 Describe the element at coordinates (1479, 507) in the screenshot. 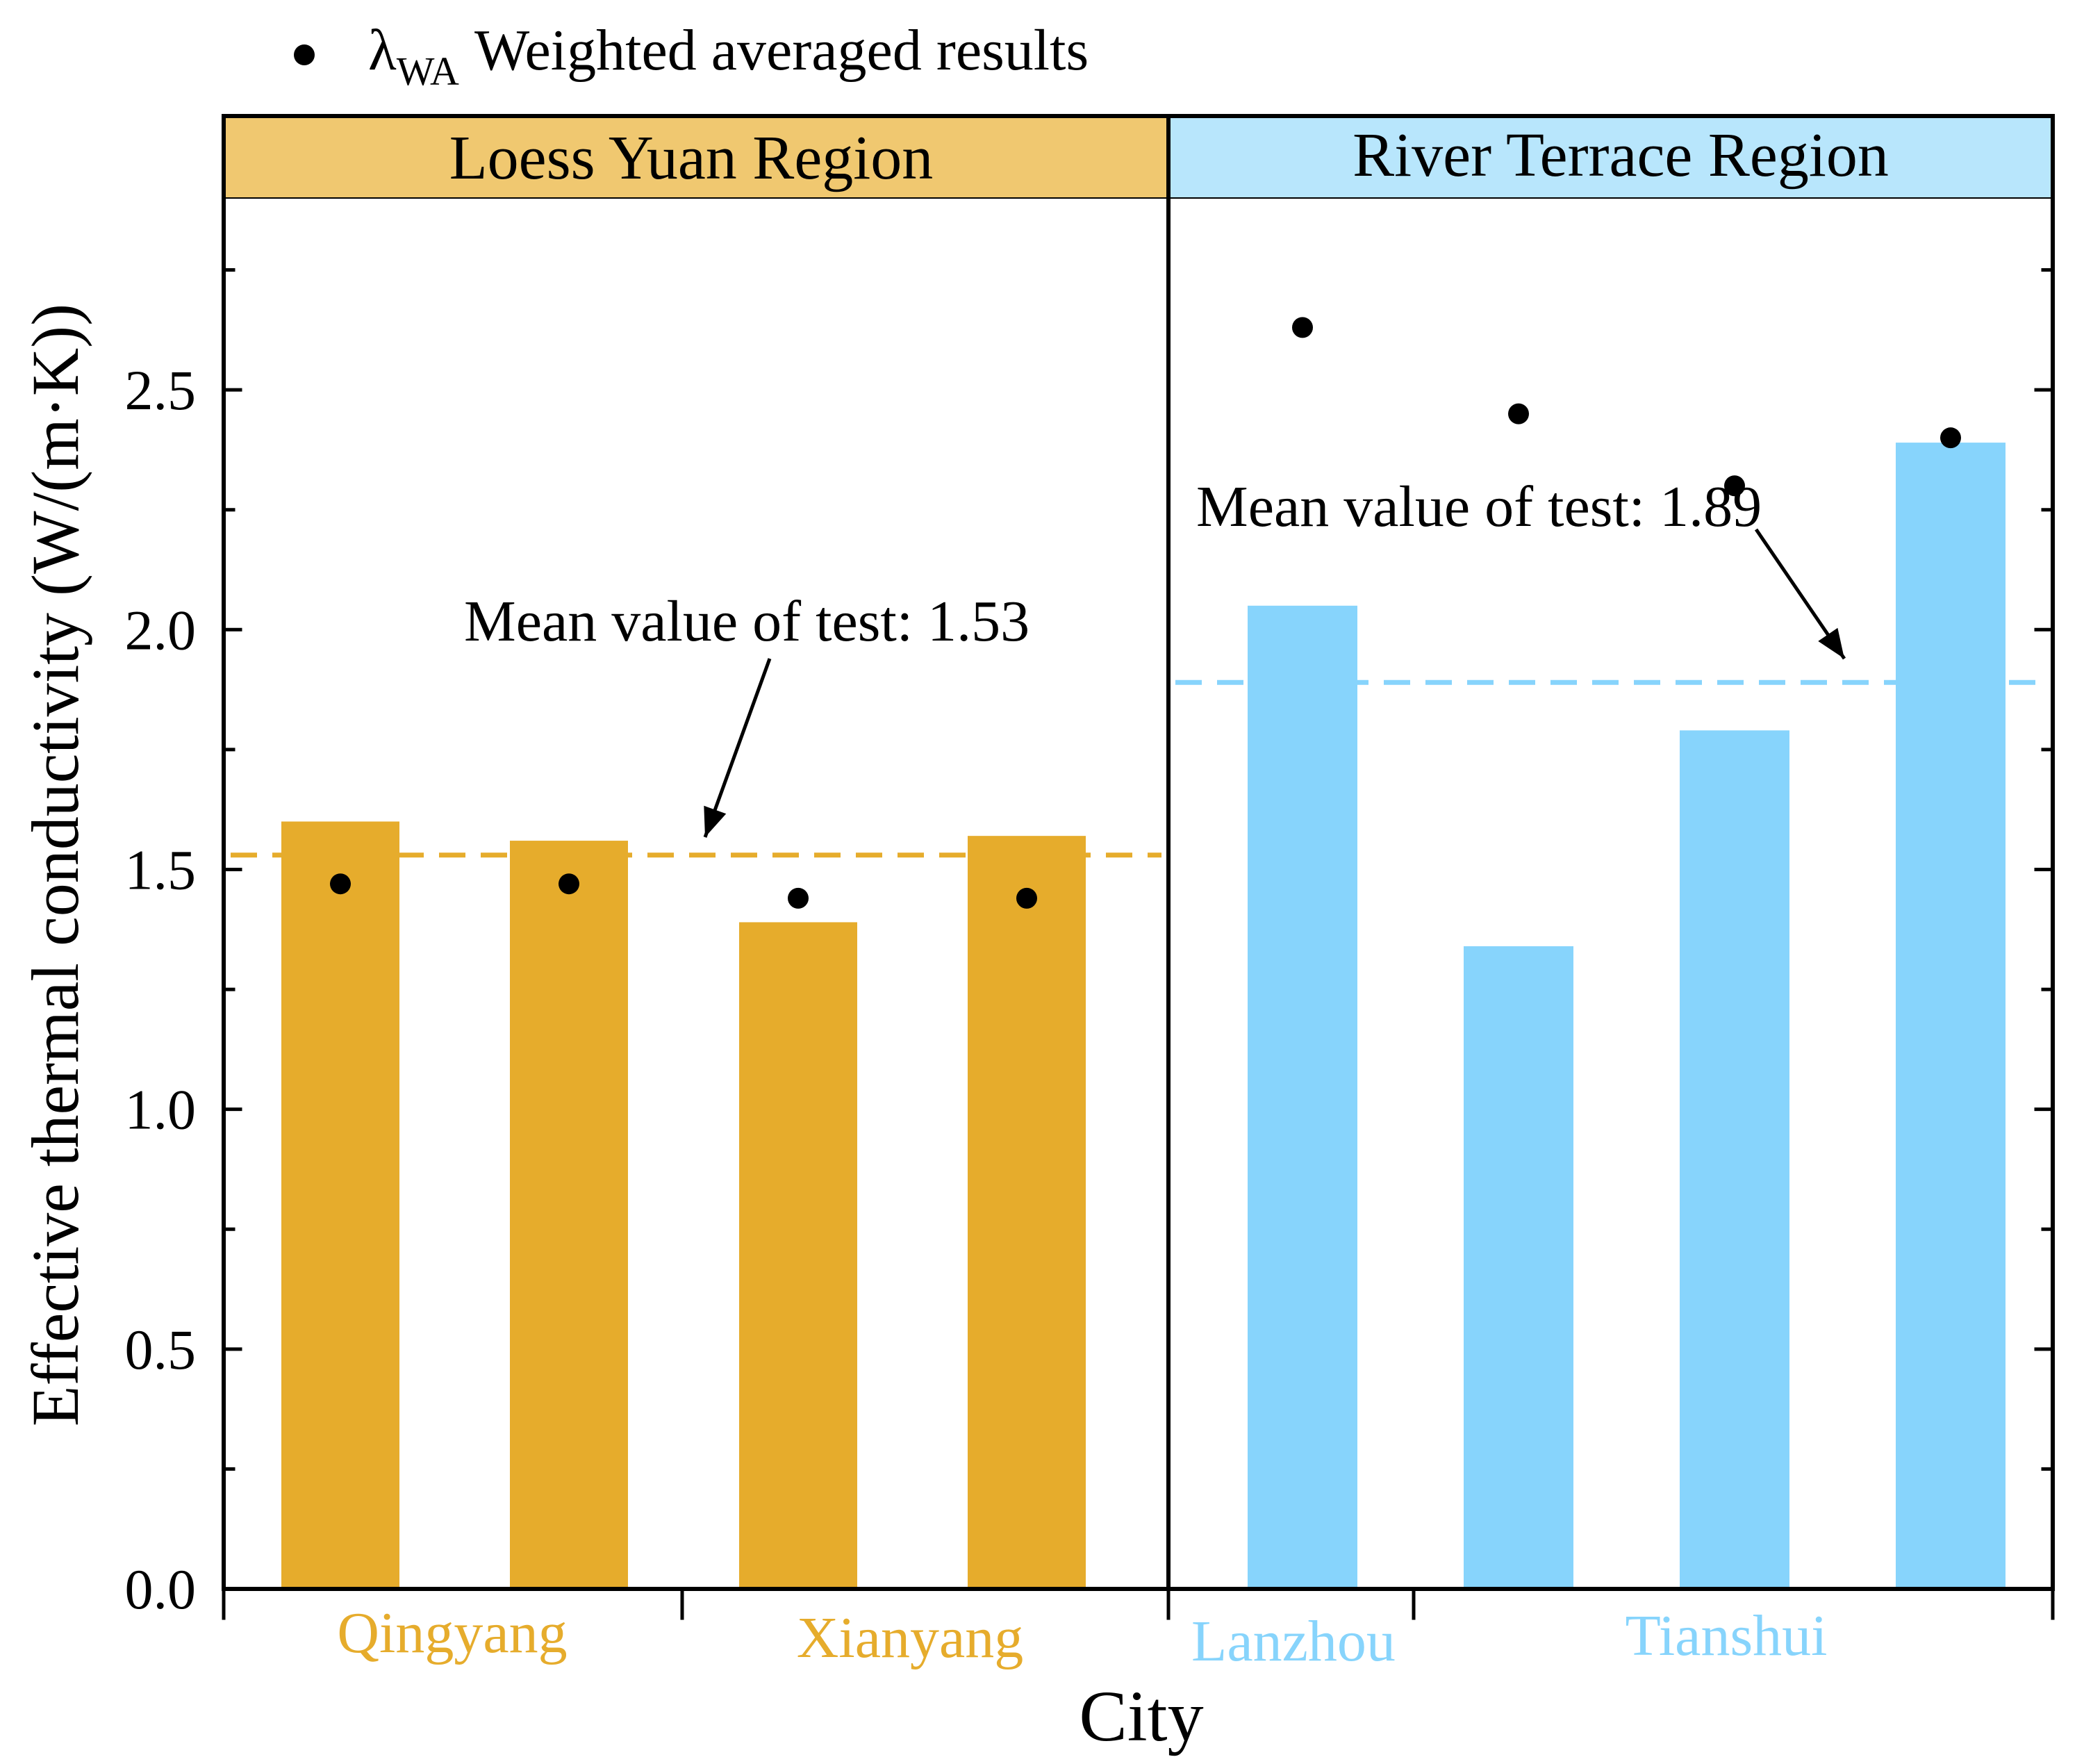

I see `mean-label-river: Mean value of test: 1.89` at that location.